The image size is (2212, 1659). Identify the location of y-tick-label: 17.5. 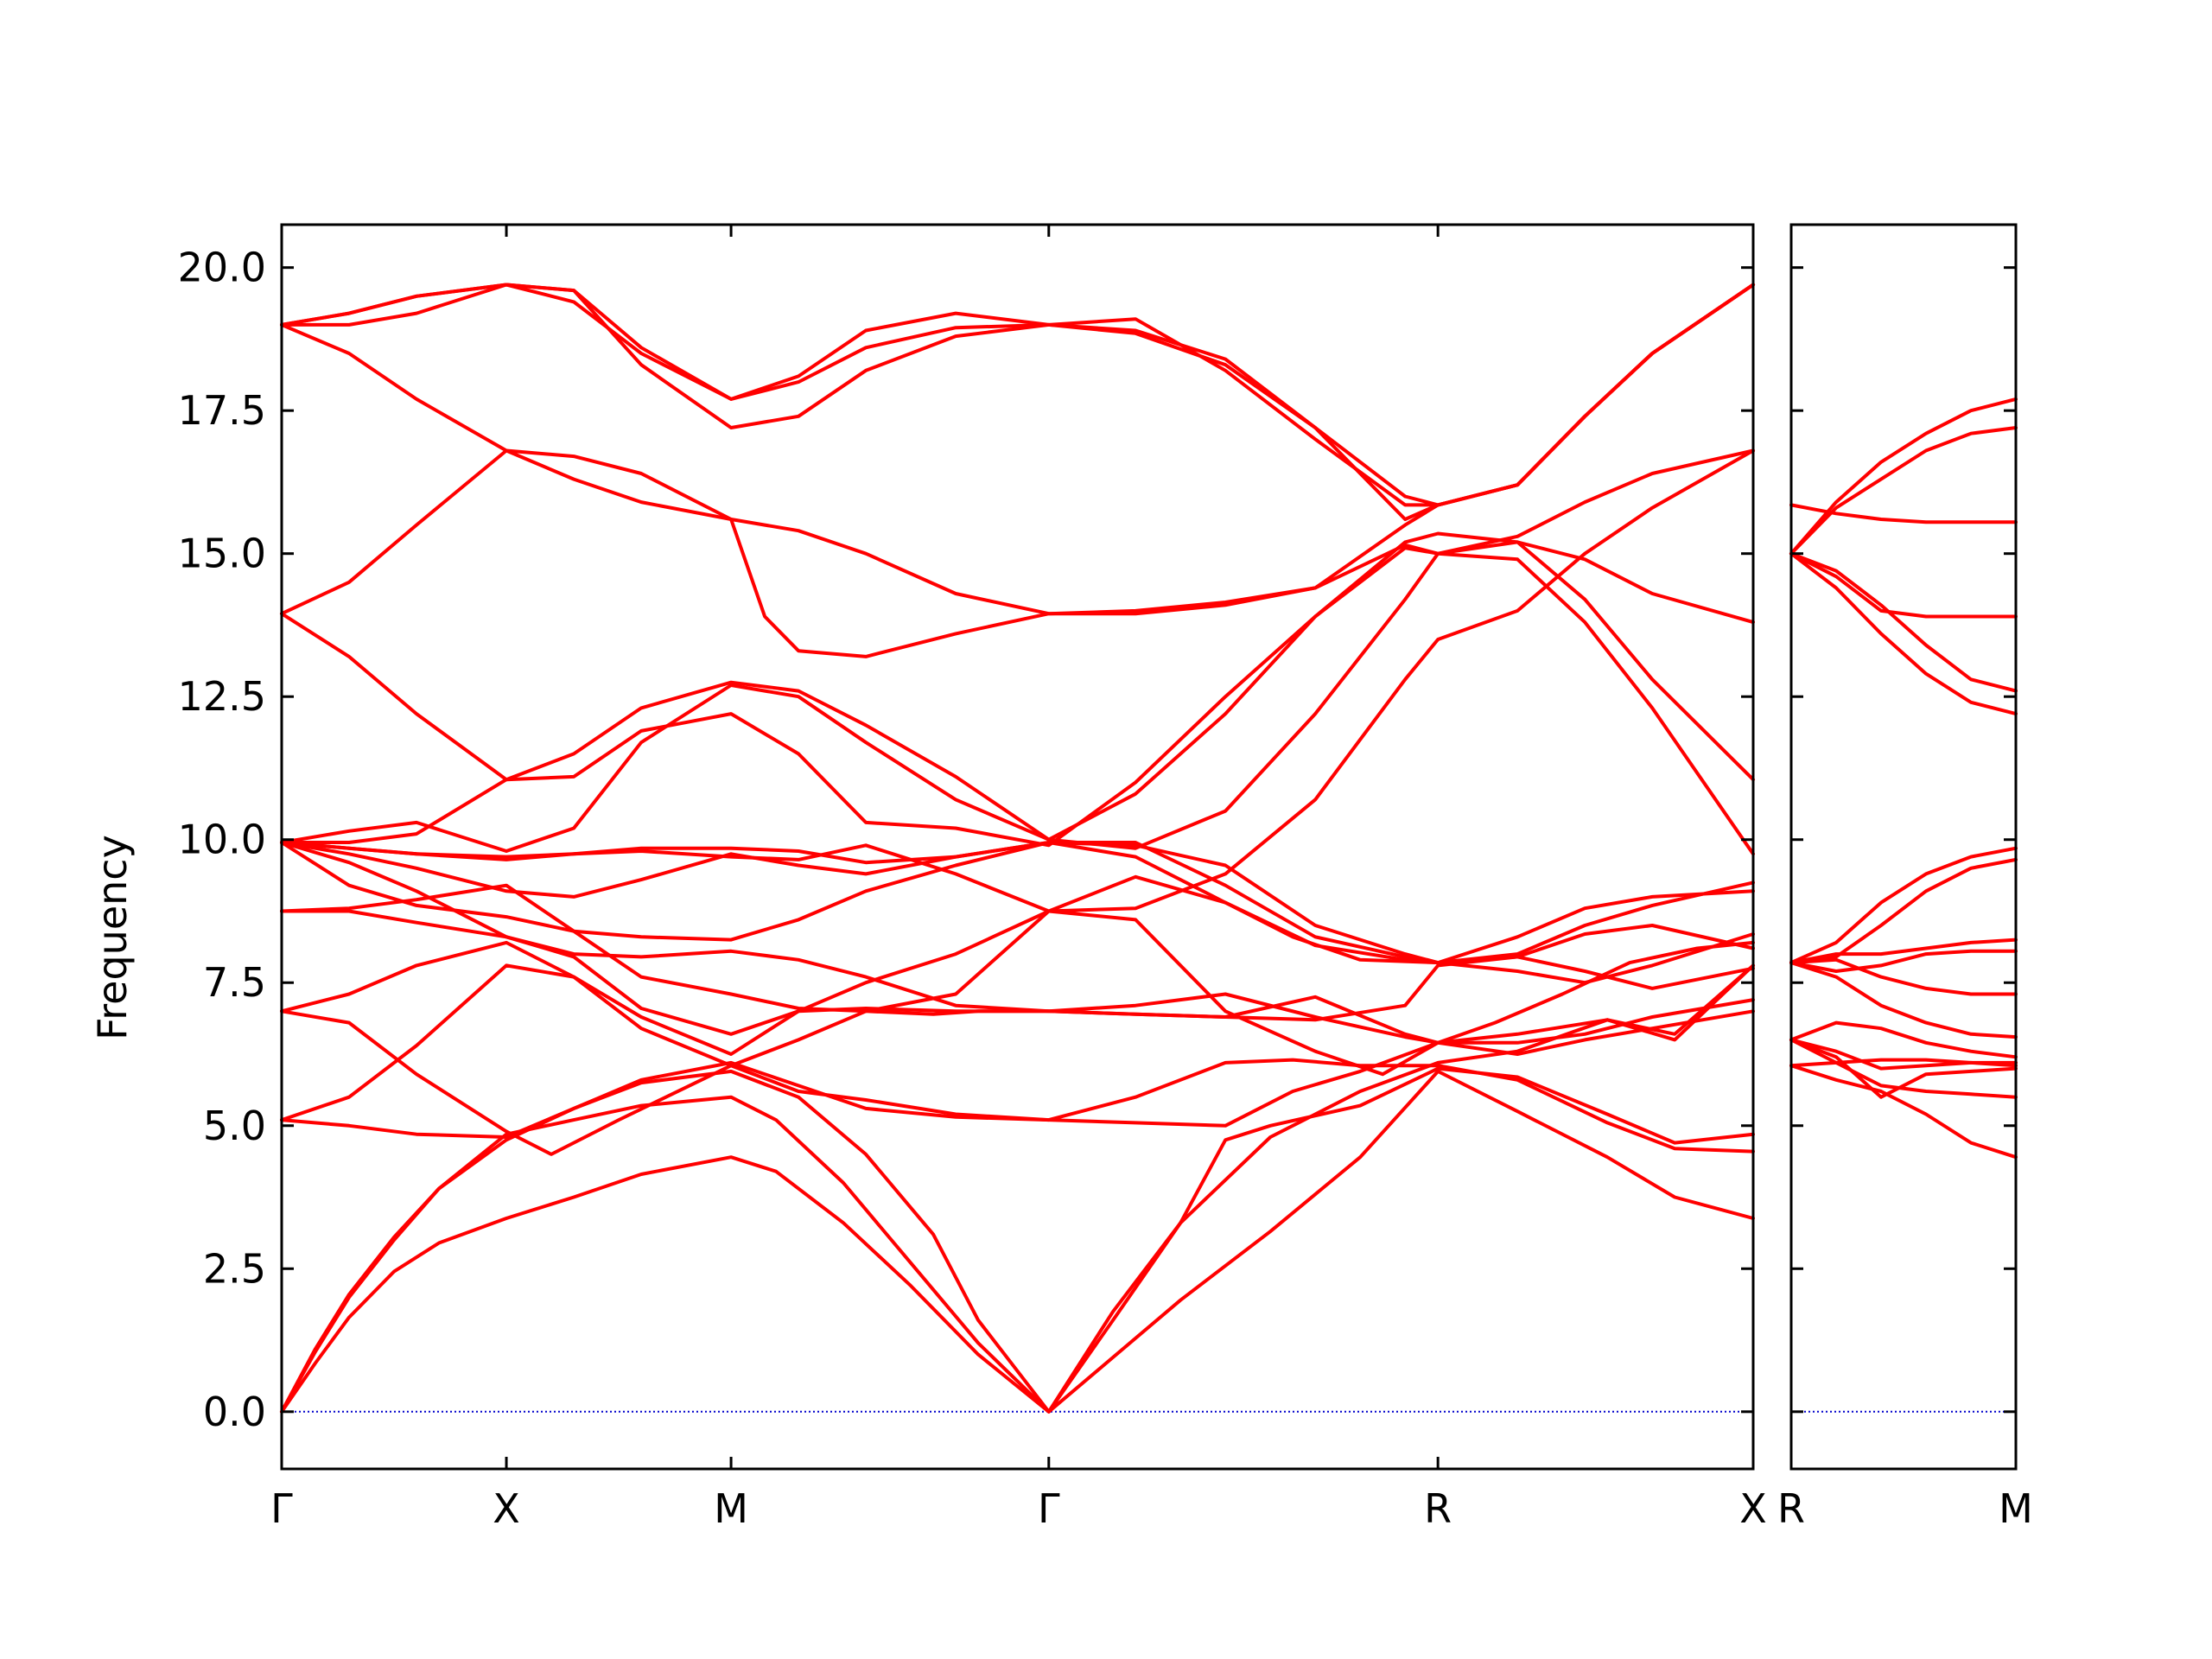
(222, 410).